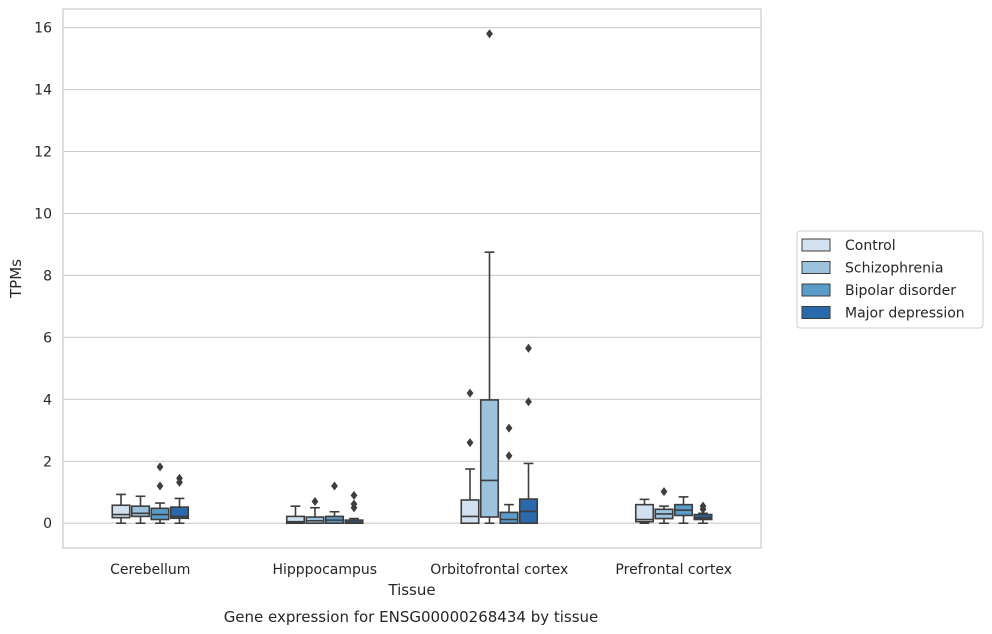  I want to click on y-tick-label: 16, so click(43, 29).